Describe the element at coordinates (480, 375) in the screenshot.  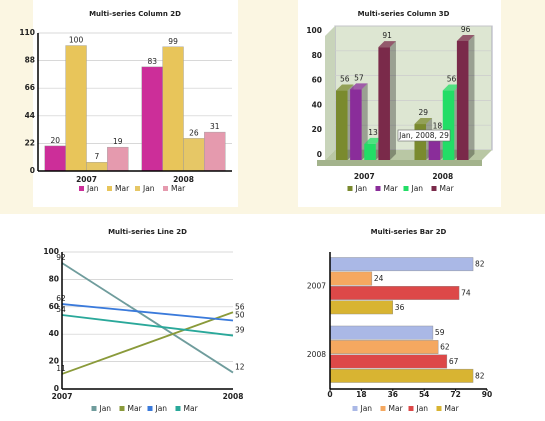
I see `data-label: 82` at that location.